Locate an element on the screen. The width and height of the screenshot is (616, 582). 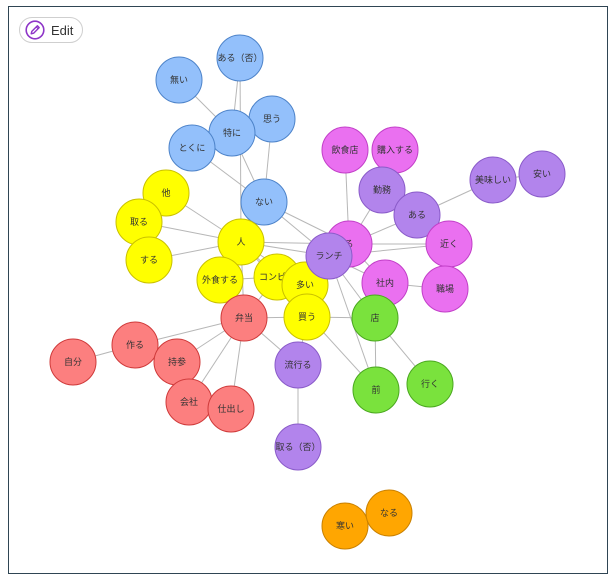
node-label: 自分 is located at coordinates (73, 362).